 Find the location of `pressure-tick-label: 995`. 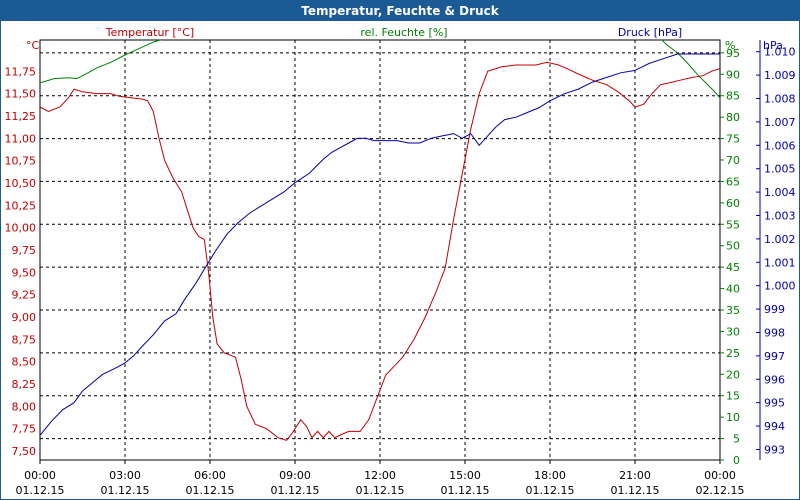

pressure-tick-label: 995 is located at coordinates (774, 403).